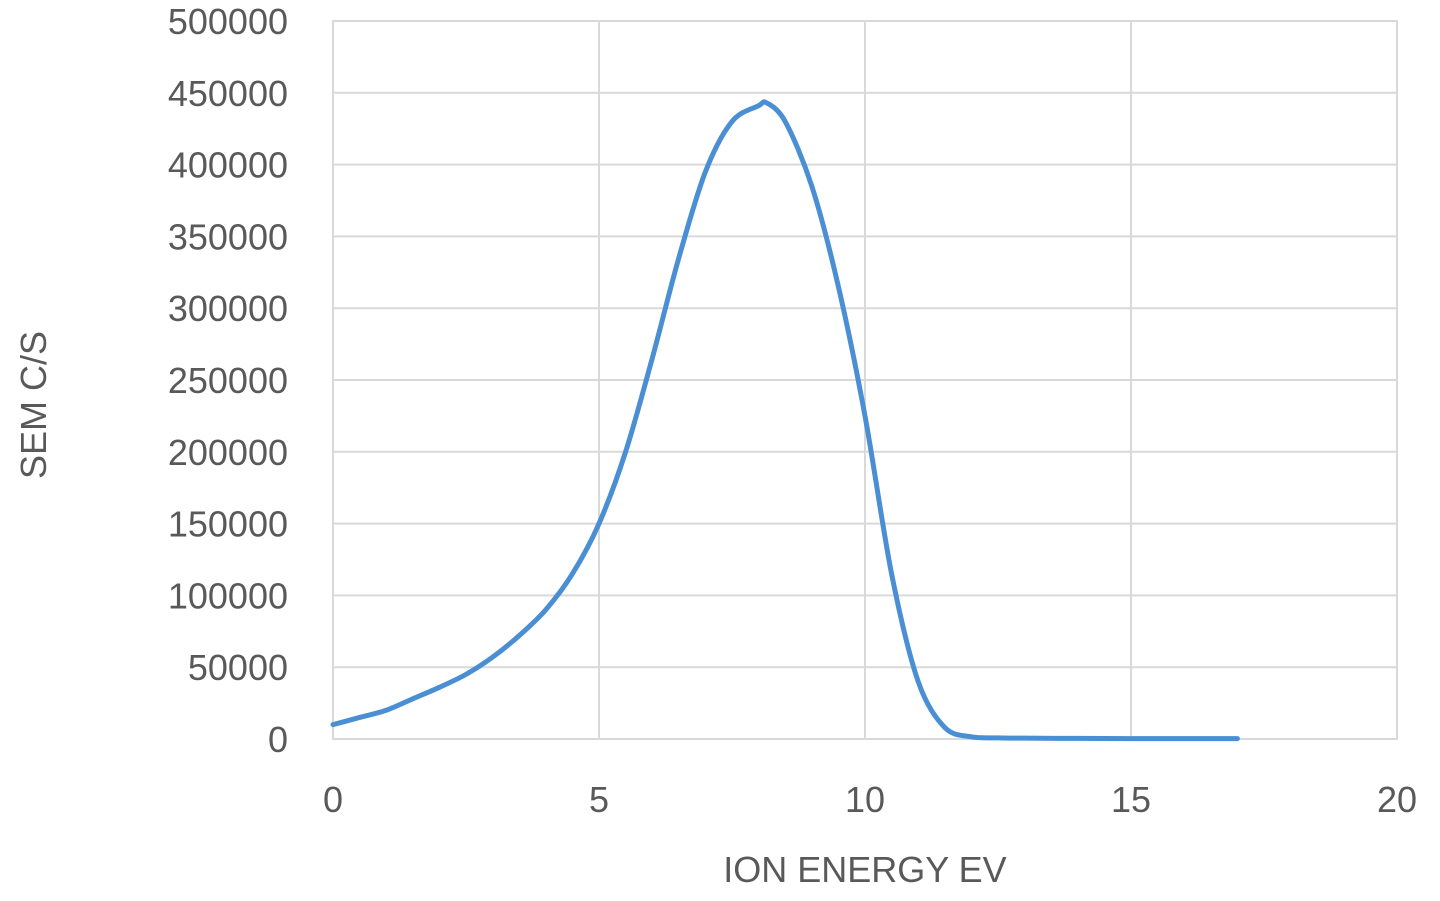 The width and height of the screenshot is (1440, 901). What do you see at coordinates (228, 236) in the screenshot?
I see `y-tick-label: 350000` at bounding box center [228, 236].